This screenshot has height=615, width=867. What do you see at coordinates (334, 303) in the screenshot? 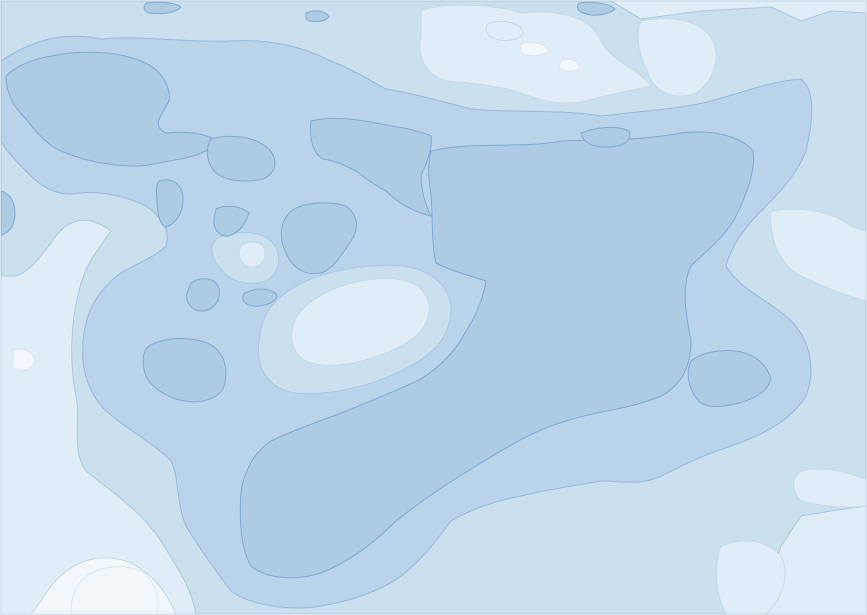
I see `contour-level-2-central` at bounding box center [334, 303].